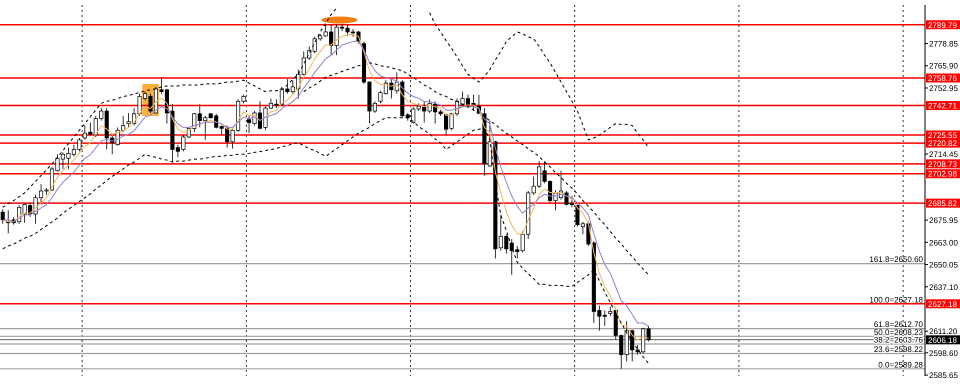 The height and width of the screenshot is (385, 960). I want to click on ref-line-label: 2720.82, so click(943, 143).